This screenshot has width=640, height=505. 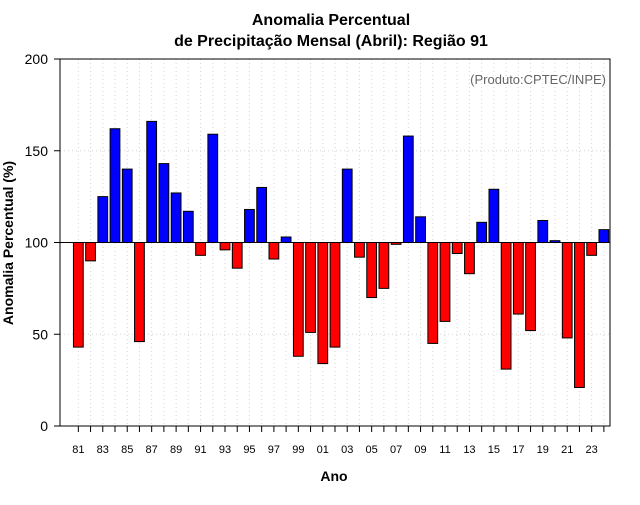 I want to click on bar-1985, so click(x=127, y=206).